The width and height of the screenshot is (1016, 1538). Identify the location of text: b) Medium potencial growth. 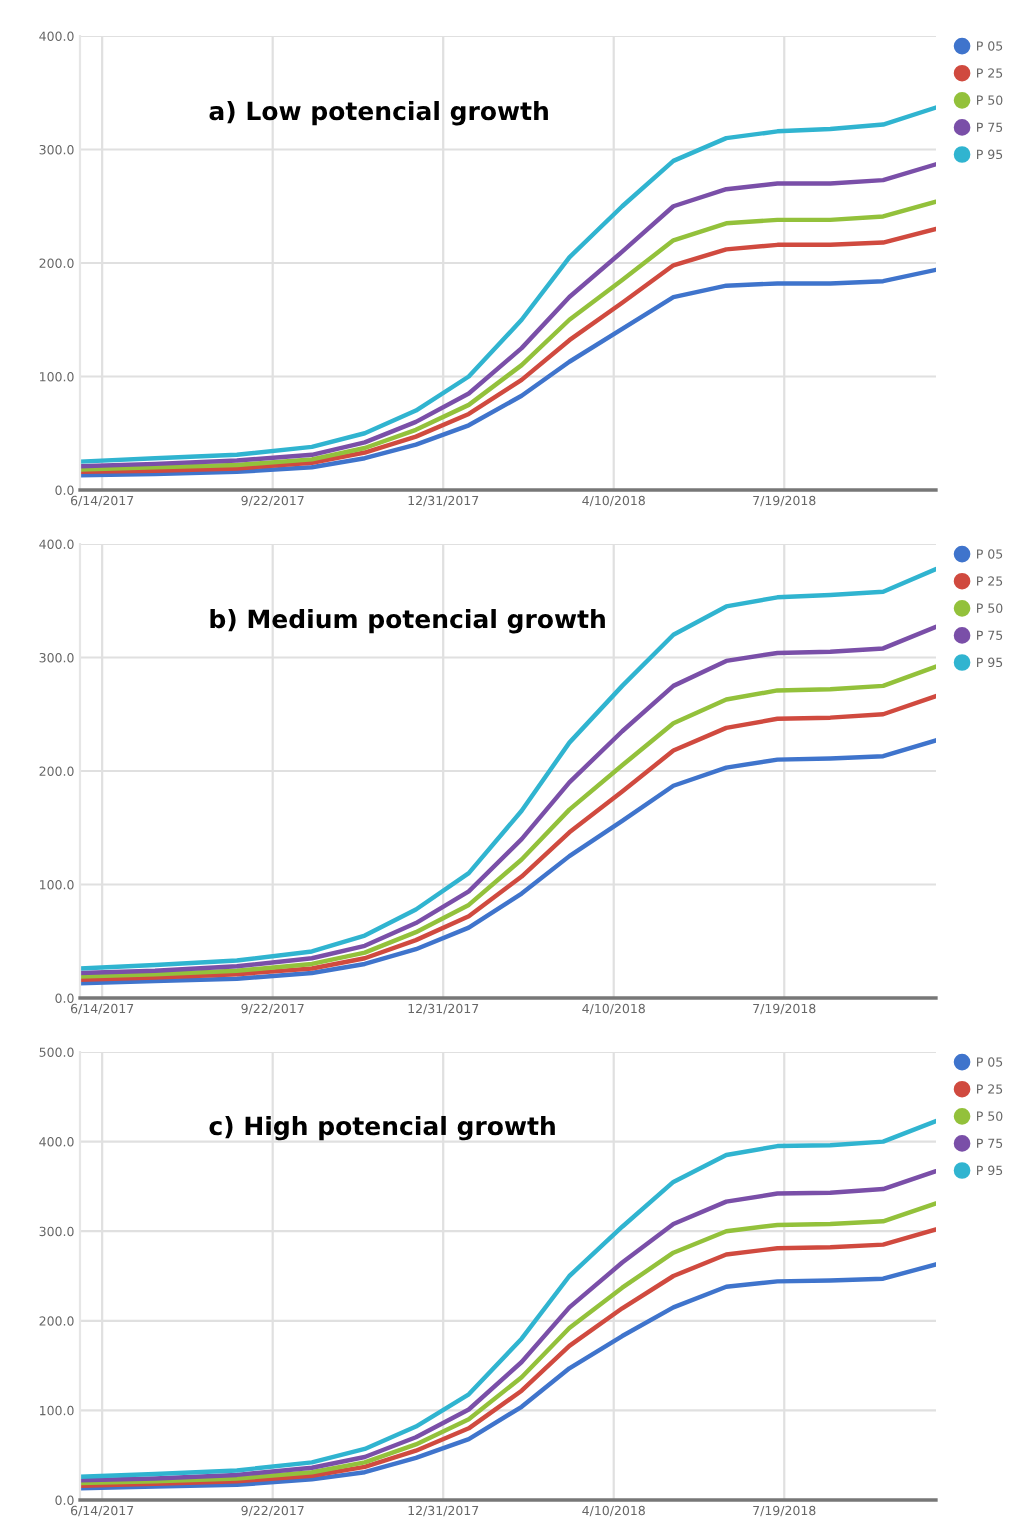
(407, 621).